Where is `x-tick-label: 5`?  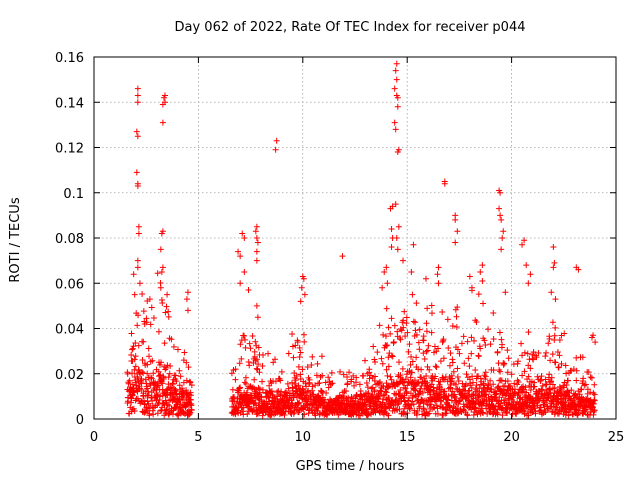 x-tick-label: 5 is located at coordinates (198, 437).